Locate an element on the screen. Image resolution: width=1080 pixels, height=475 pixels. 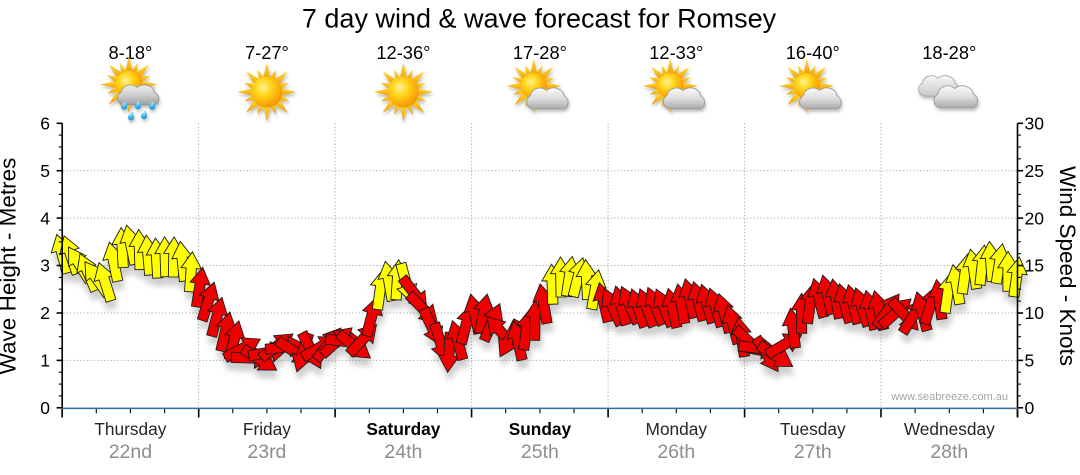
svg-text: 18-28° is located at coordinates (949, 52).